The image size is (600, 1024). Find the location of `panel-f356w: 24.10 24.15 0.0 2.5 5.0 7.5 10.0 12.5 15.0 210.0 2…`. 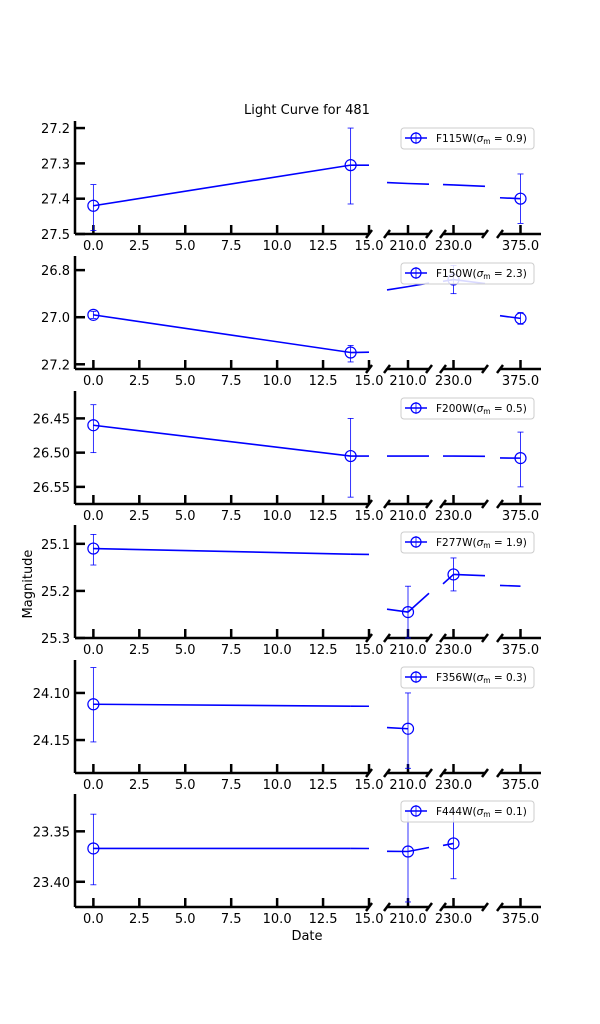

panel-f356w: 24.10 24.15 0.0 2.5 5.0 7.5 10.0 12.5 15.0 210.0 2… is located at coordinates (287, 726).